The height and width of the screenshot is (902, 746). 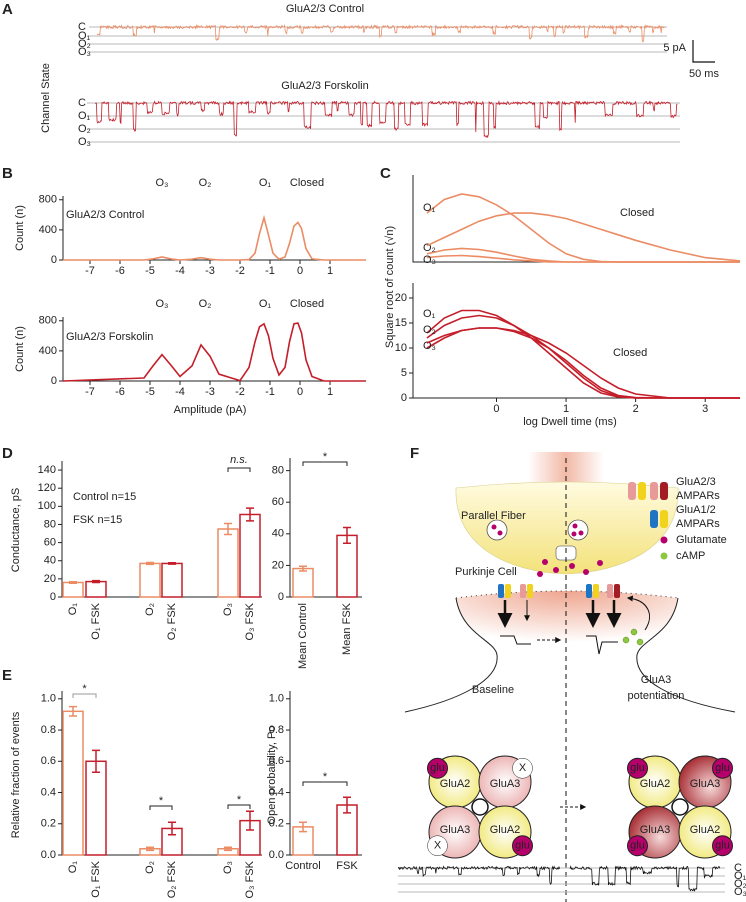 I want to click on x-tick-label: -1, so click(x=270, y=392).